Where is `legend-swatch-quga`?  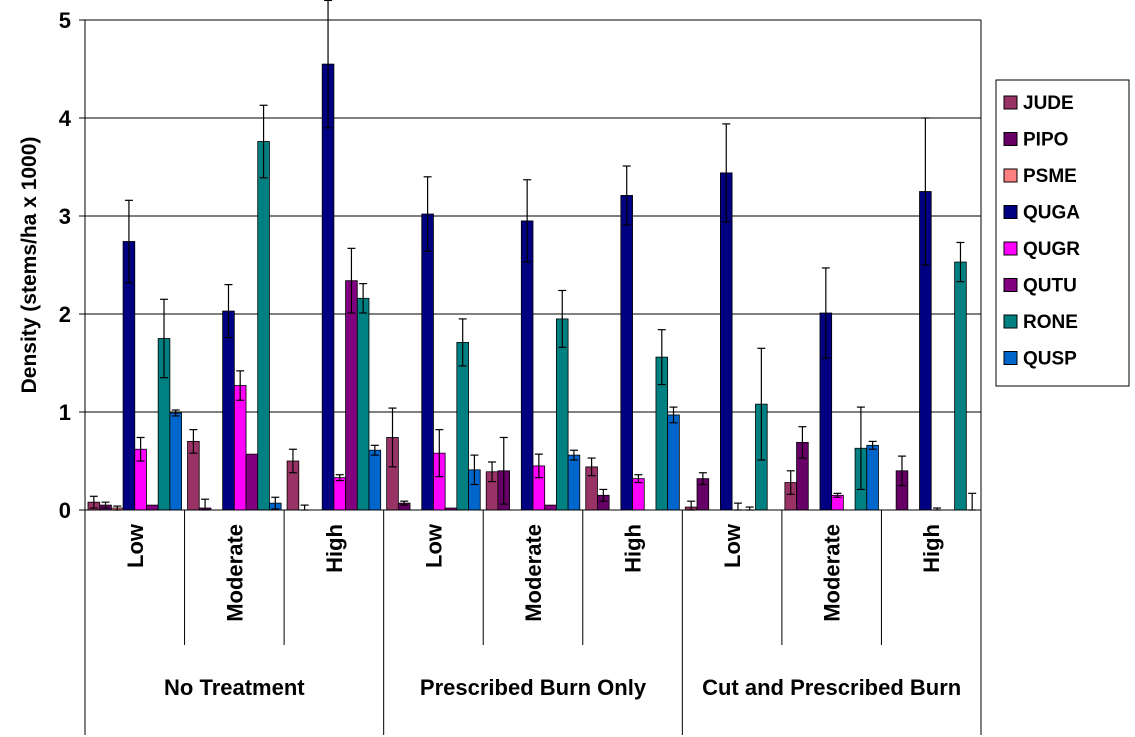
legend-swatch-quga is located at coordinates (1010, 212).